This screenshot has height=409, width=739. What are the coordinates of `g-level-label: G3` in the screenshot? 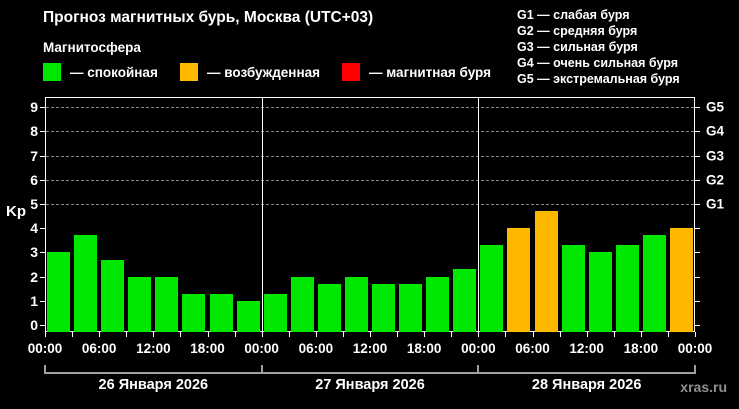 It's located at (715, 156).